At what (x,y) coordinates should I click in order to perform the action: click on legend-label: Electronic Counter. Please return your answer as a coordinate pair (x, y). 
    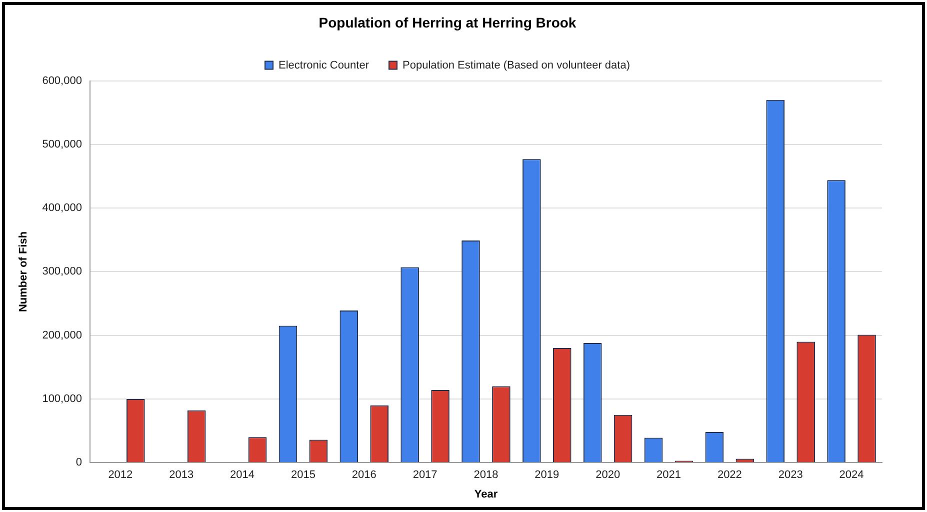
    Looking at the image, I should click on (324, 65).